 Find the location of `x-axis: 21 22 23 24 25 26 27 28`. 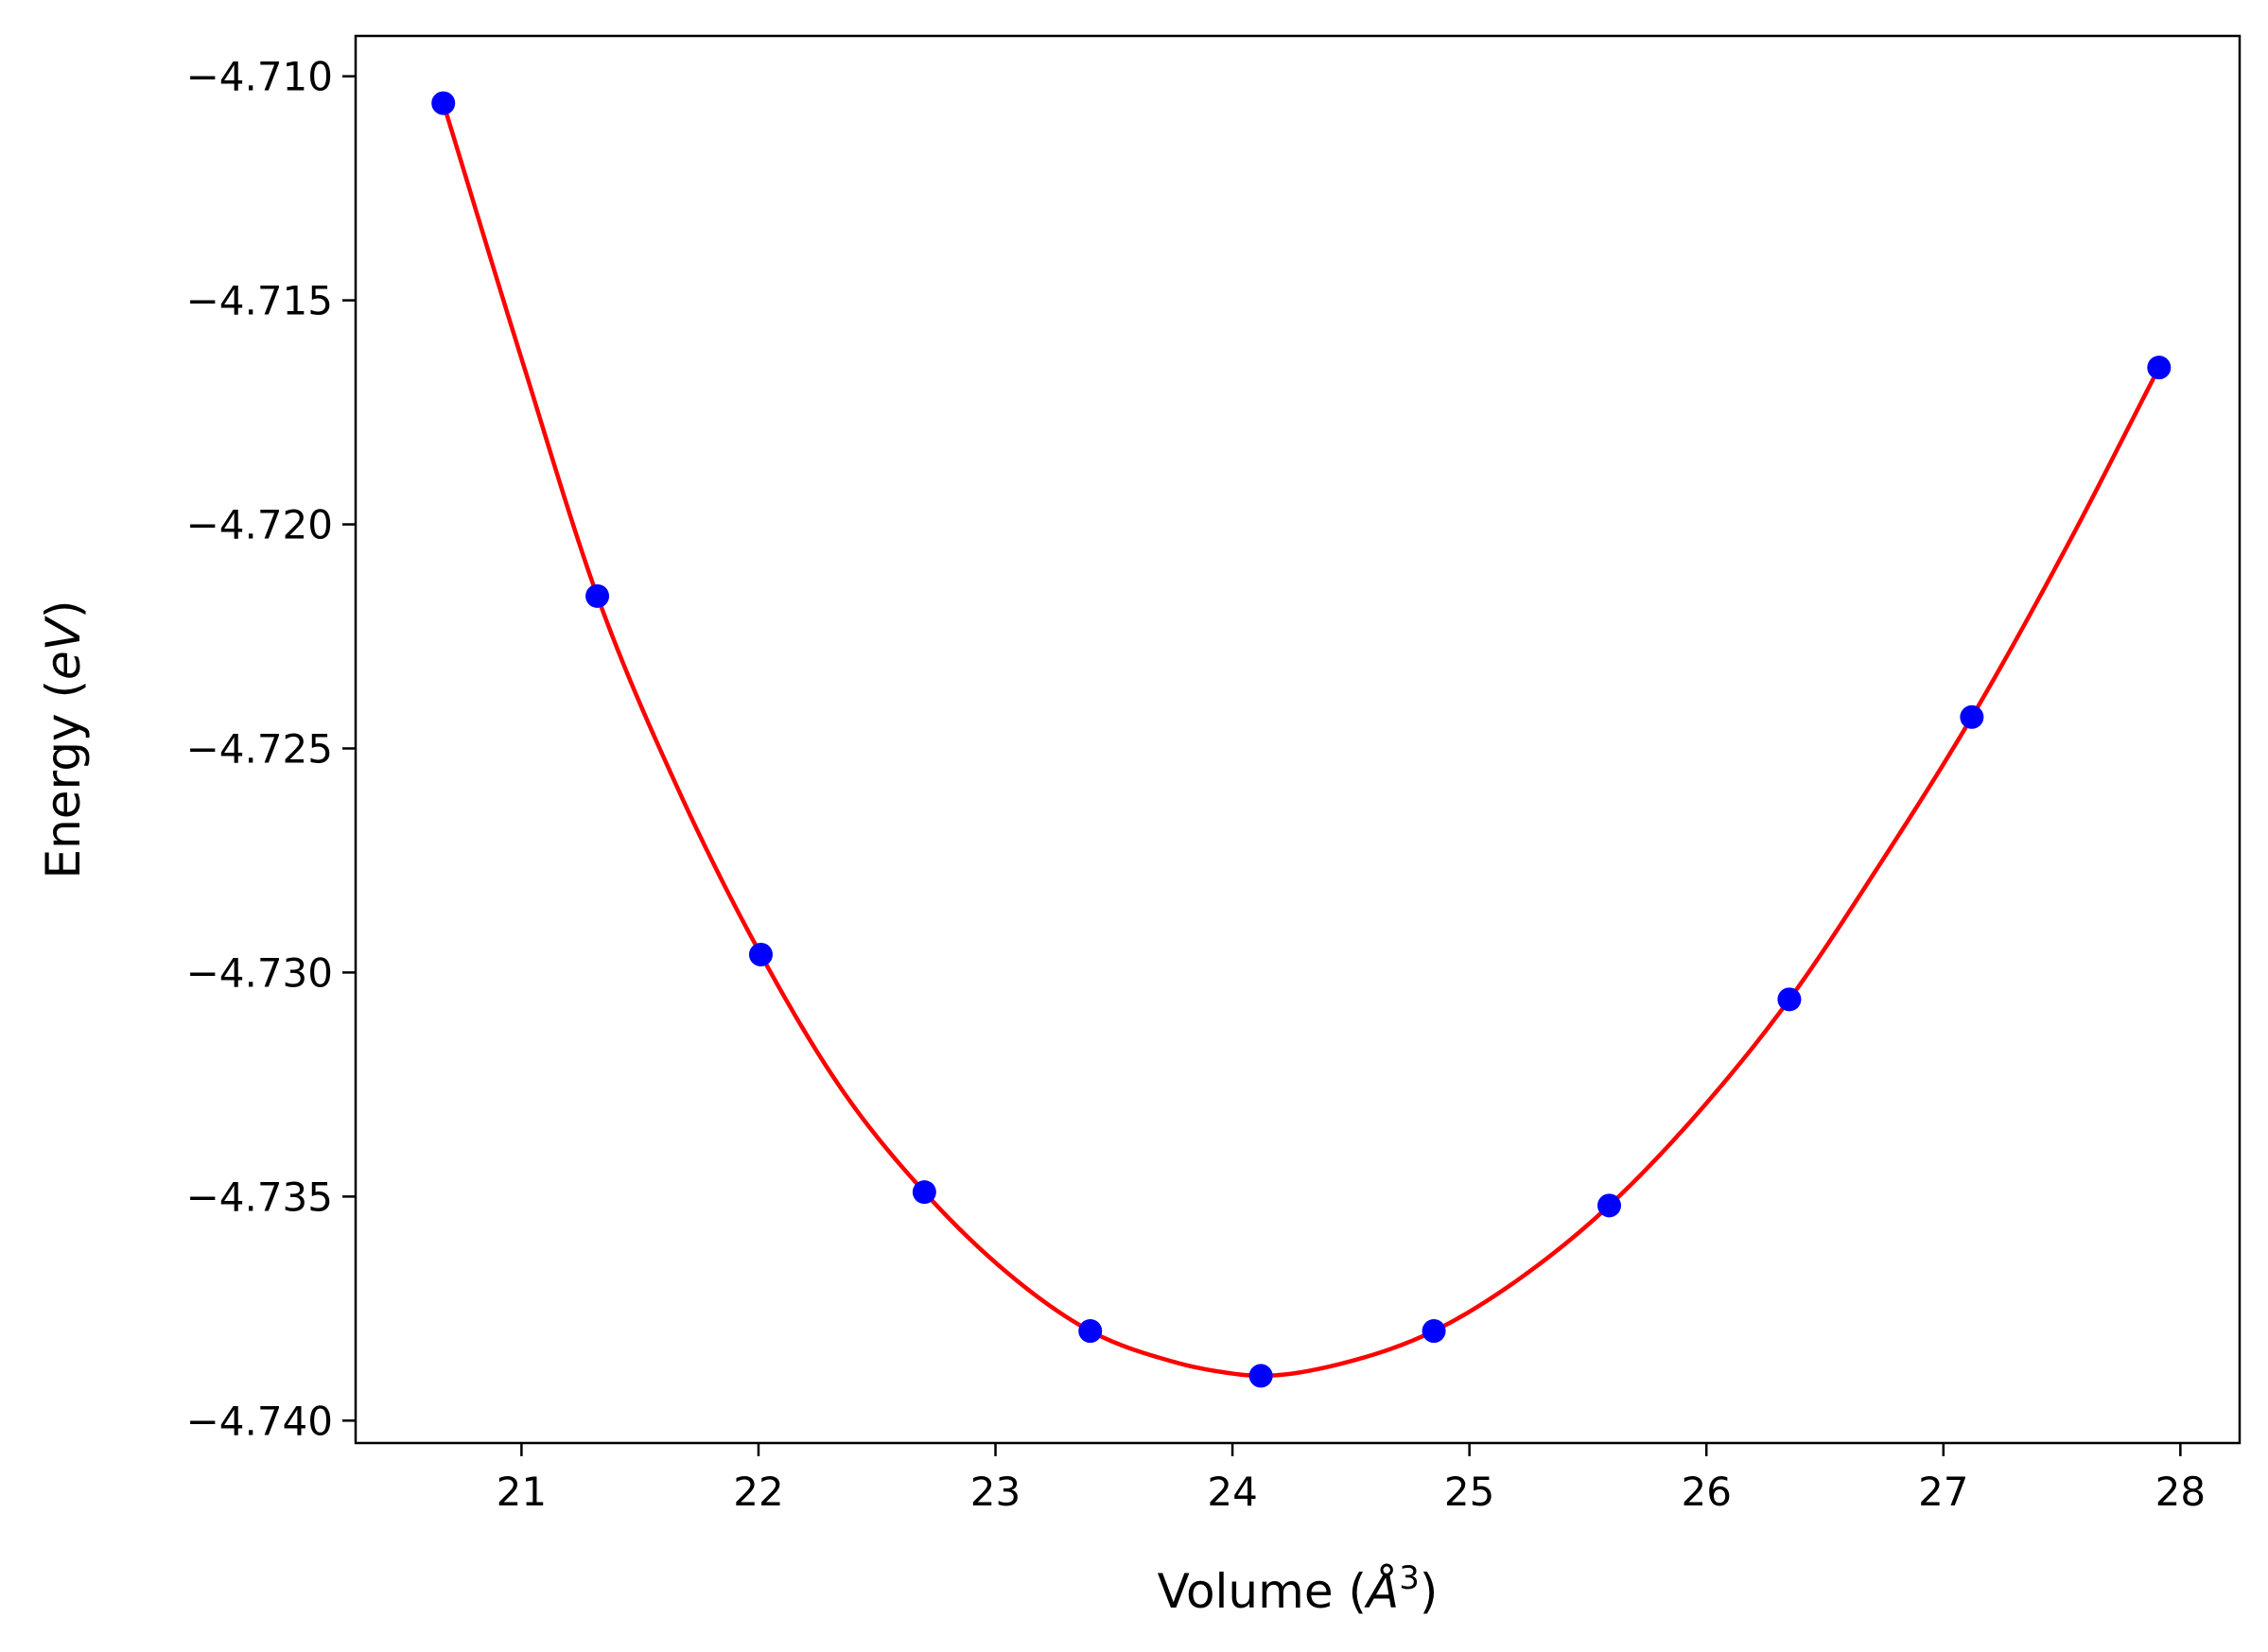

x-axis: 21 22 23 24 25 26 27 28 is located at coordinates (1351, 1479).